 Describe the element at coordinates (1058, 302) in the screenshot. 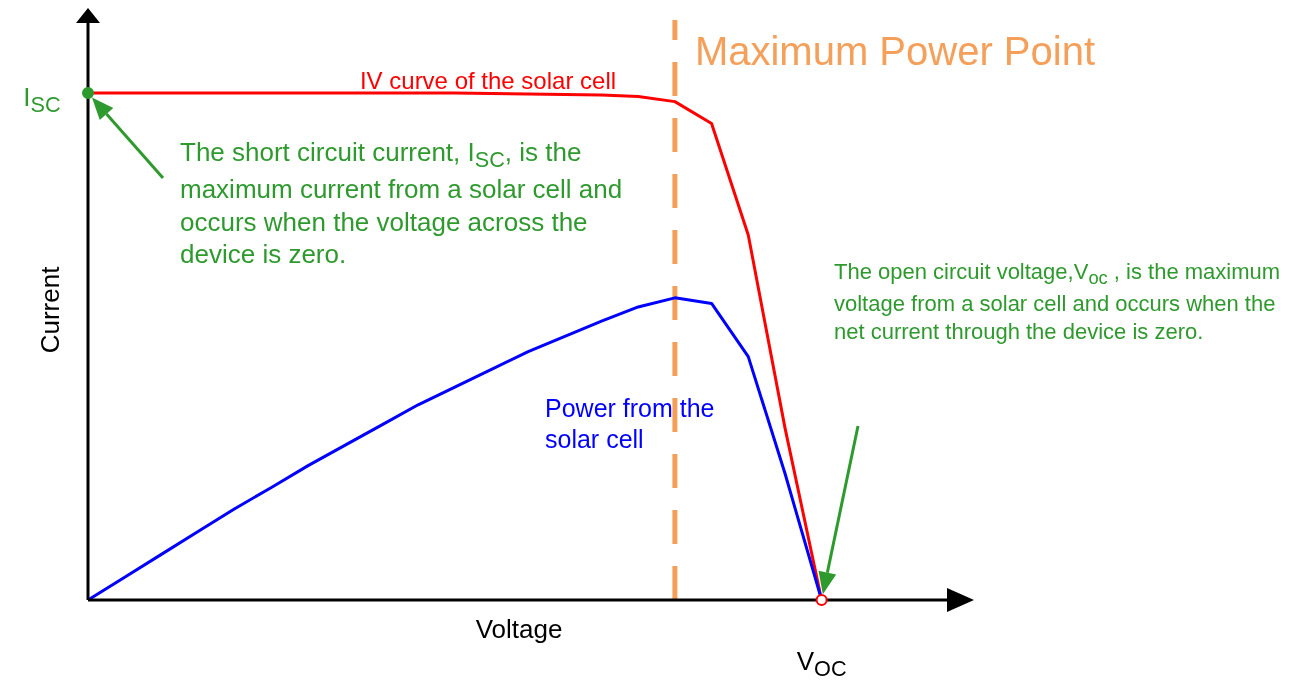

I see `annotation: The open circuit voltage,V$_{oc}$ , is the maximum voltage from a solar cell and occurs when the net current through the device is zero.` at that location.